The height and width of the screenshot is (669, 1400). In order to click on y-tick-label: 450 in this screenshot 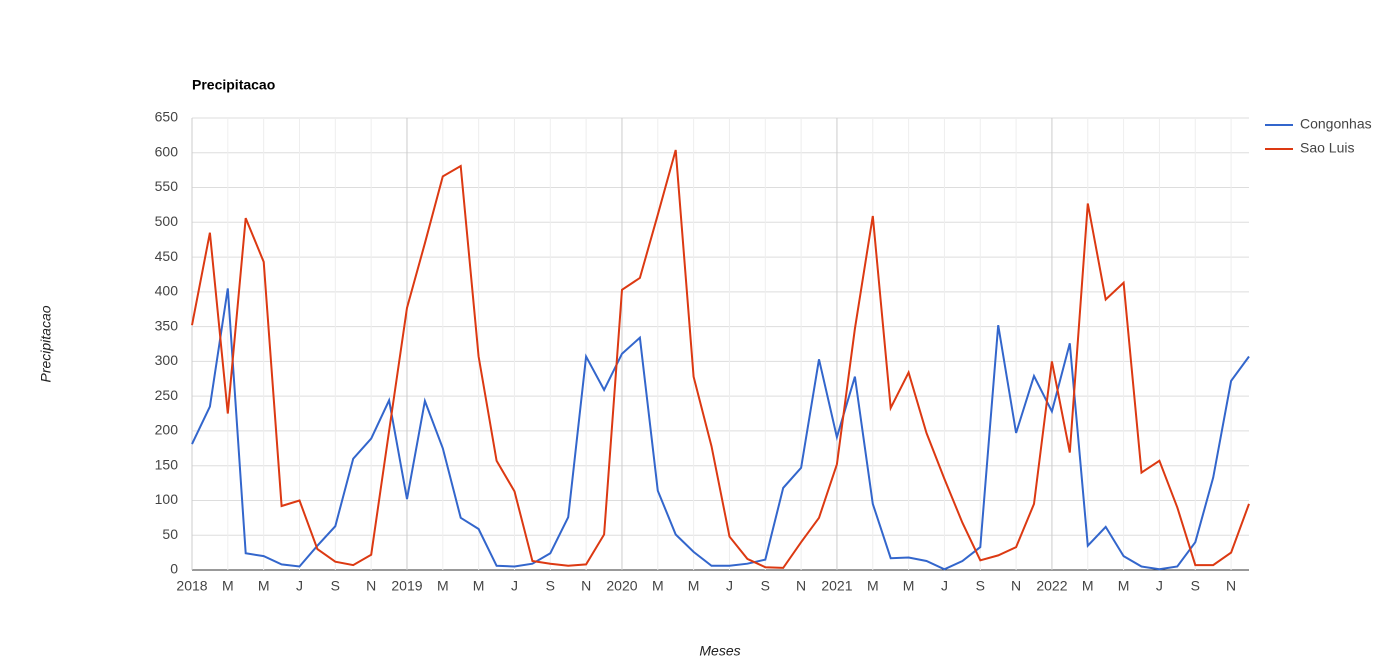, I will do `click(167, 256)`.